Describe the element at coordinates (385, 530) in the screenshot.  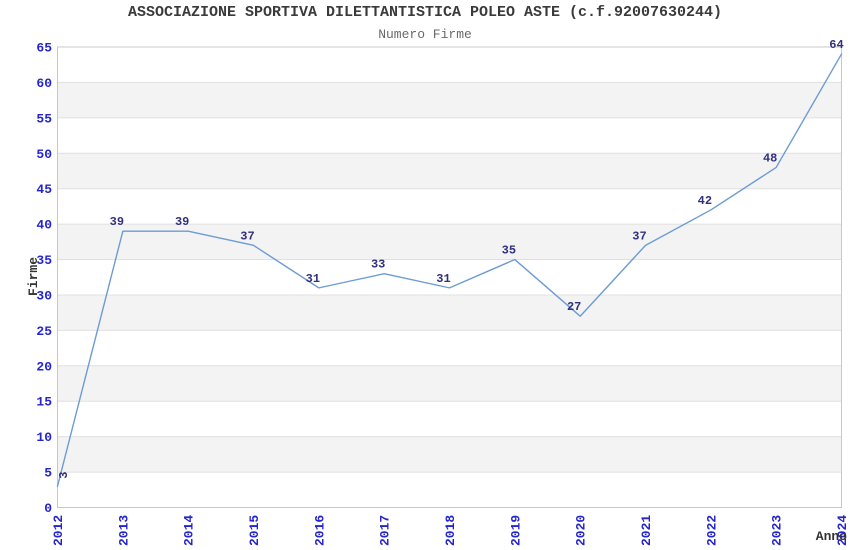
I see `x-axis-tick-label: 2017` at that location.